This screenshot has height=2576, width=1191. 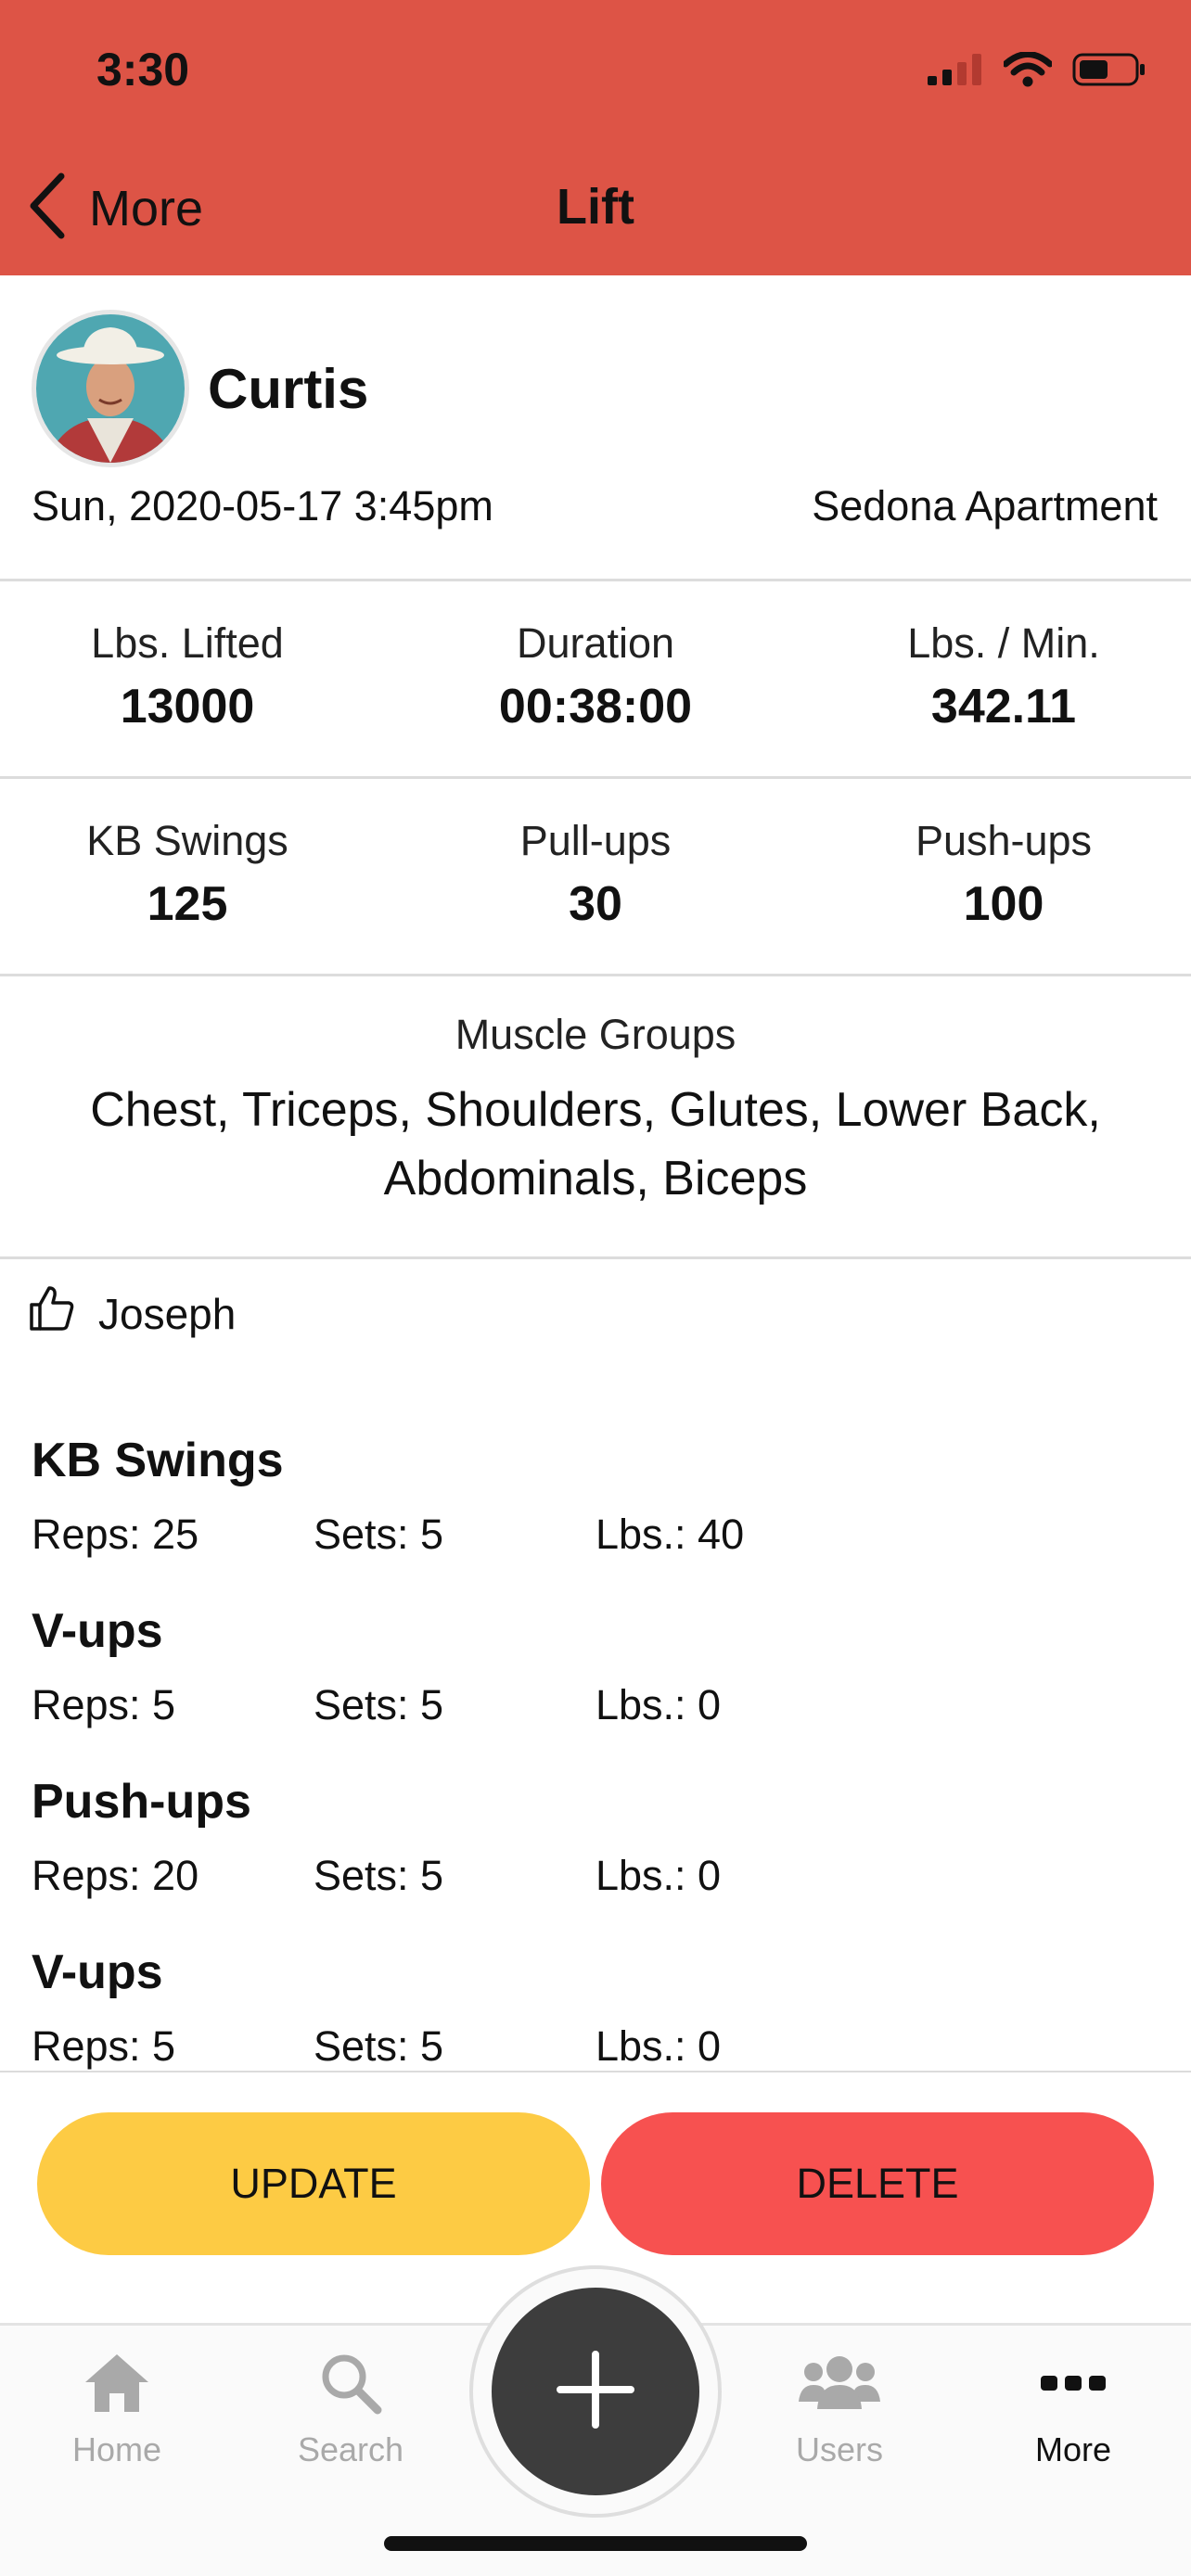 What do you see at coordinates (1028, 71) in the screenshot?
I see `wifi-icon` at bounding box center [1028, 71].